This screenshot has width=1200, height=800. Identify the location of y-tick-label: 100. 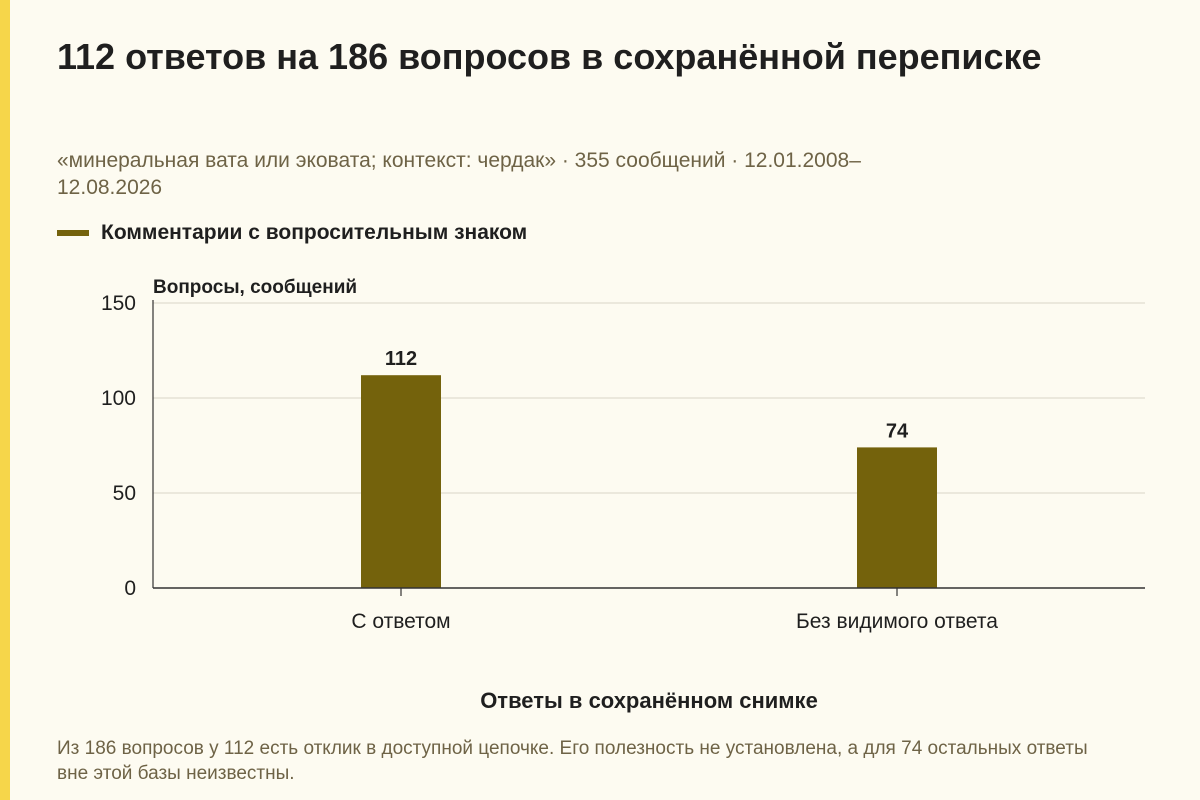
(118, 398).